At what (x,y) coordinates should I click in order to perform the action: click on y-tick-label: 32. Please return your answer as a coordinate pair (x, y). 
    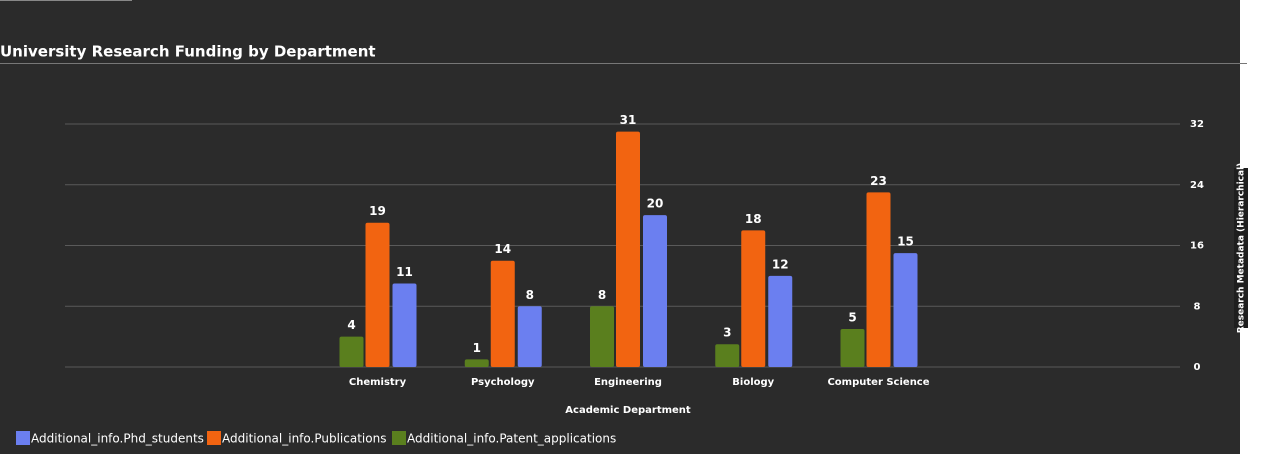
    Looking at the image, I should click on (1197, 124).